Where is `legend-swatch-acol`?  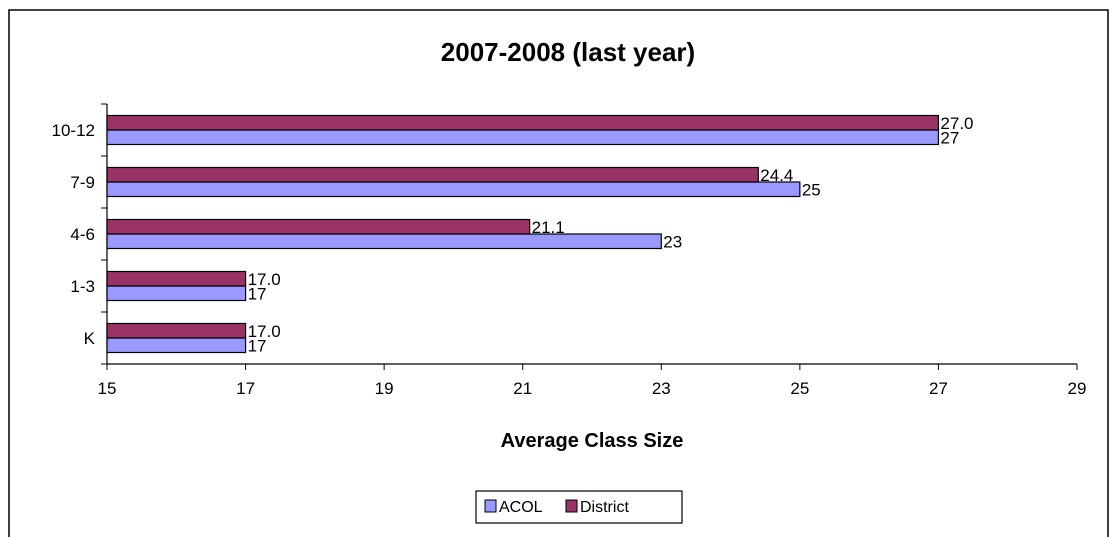 legend-swatch-acol is located at coordinates (490, 506).